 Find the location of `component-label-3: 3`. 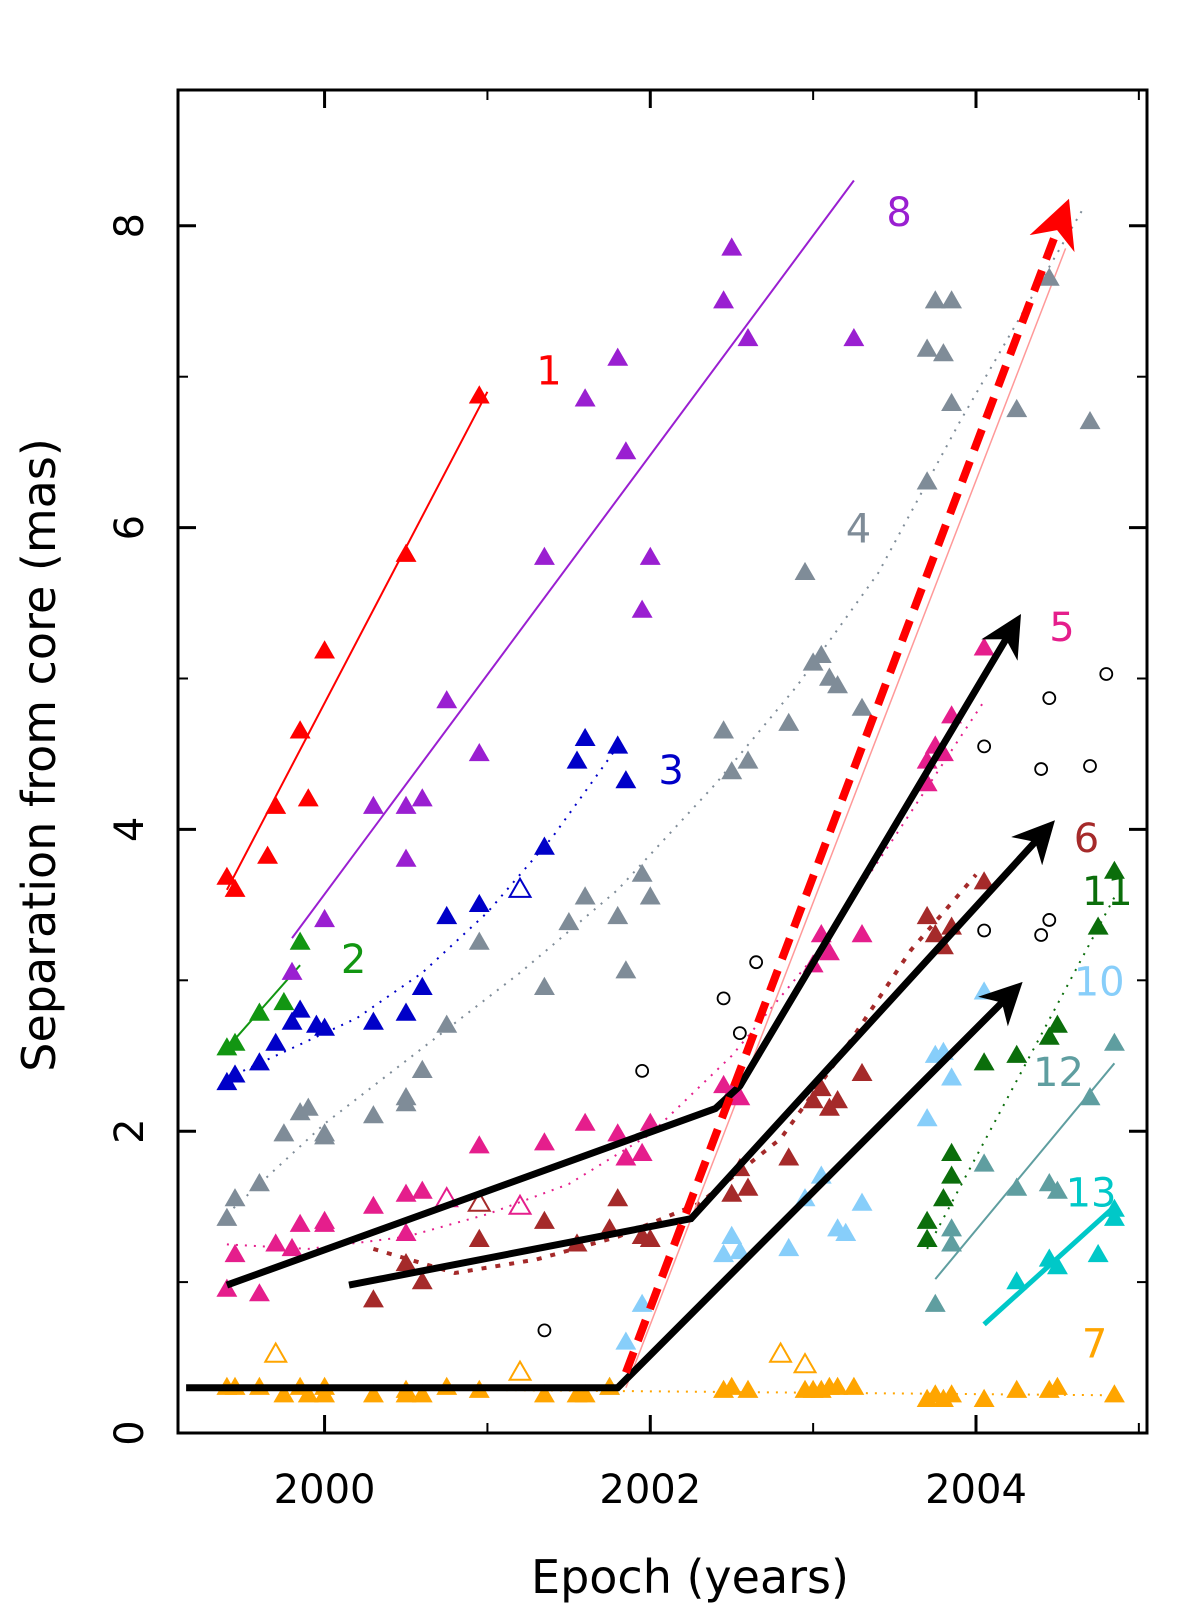

component-label-3: 3 is located at coordinates (670, 771).